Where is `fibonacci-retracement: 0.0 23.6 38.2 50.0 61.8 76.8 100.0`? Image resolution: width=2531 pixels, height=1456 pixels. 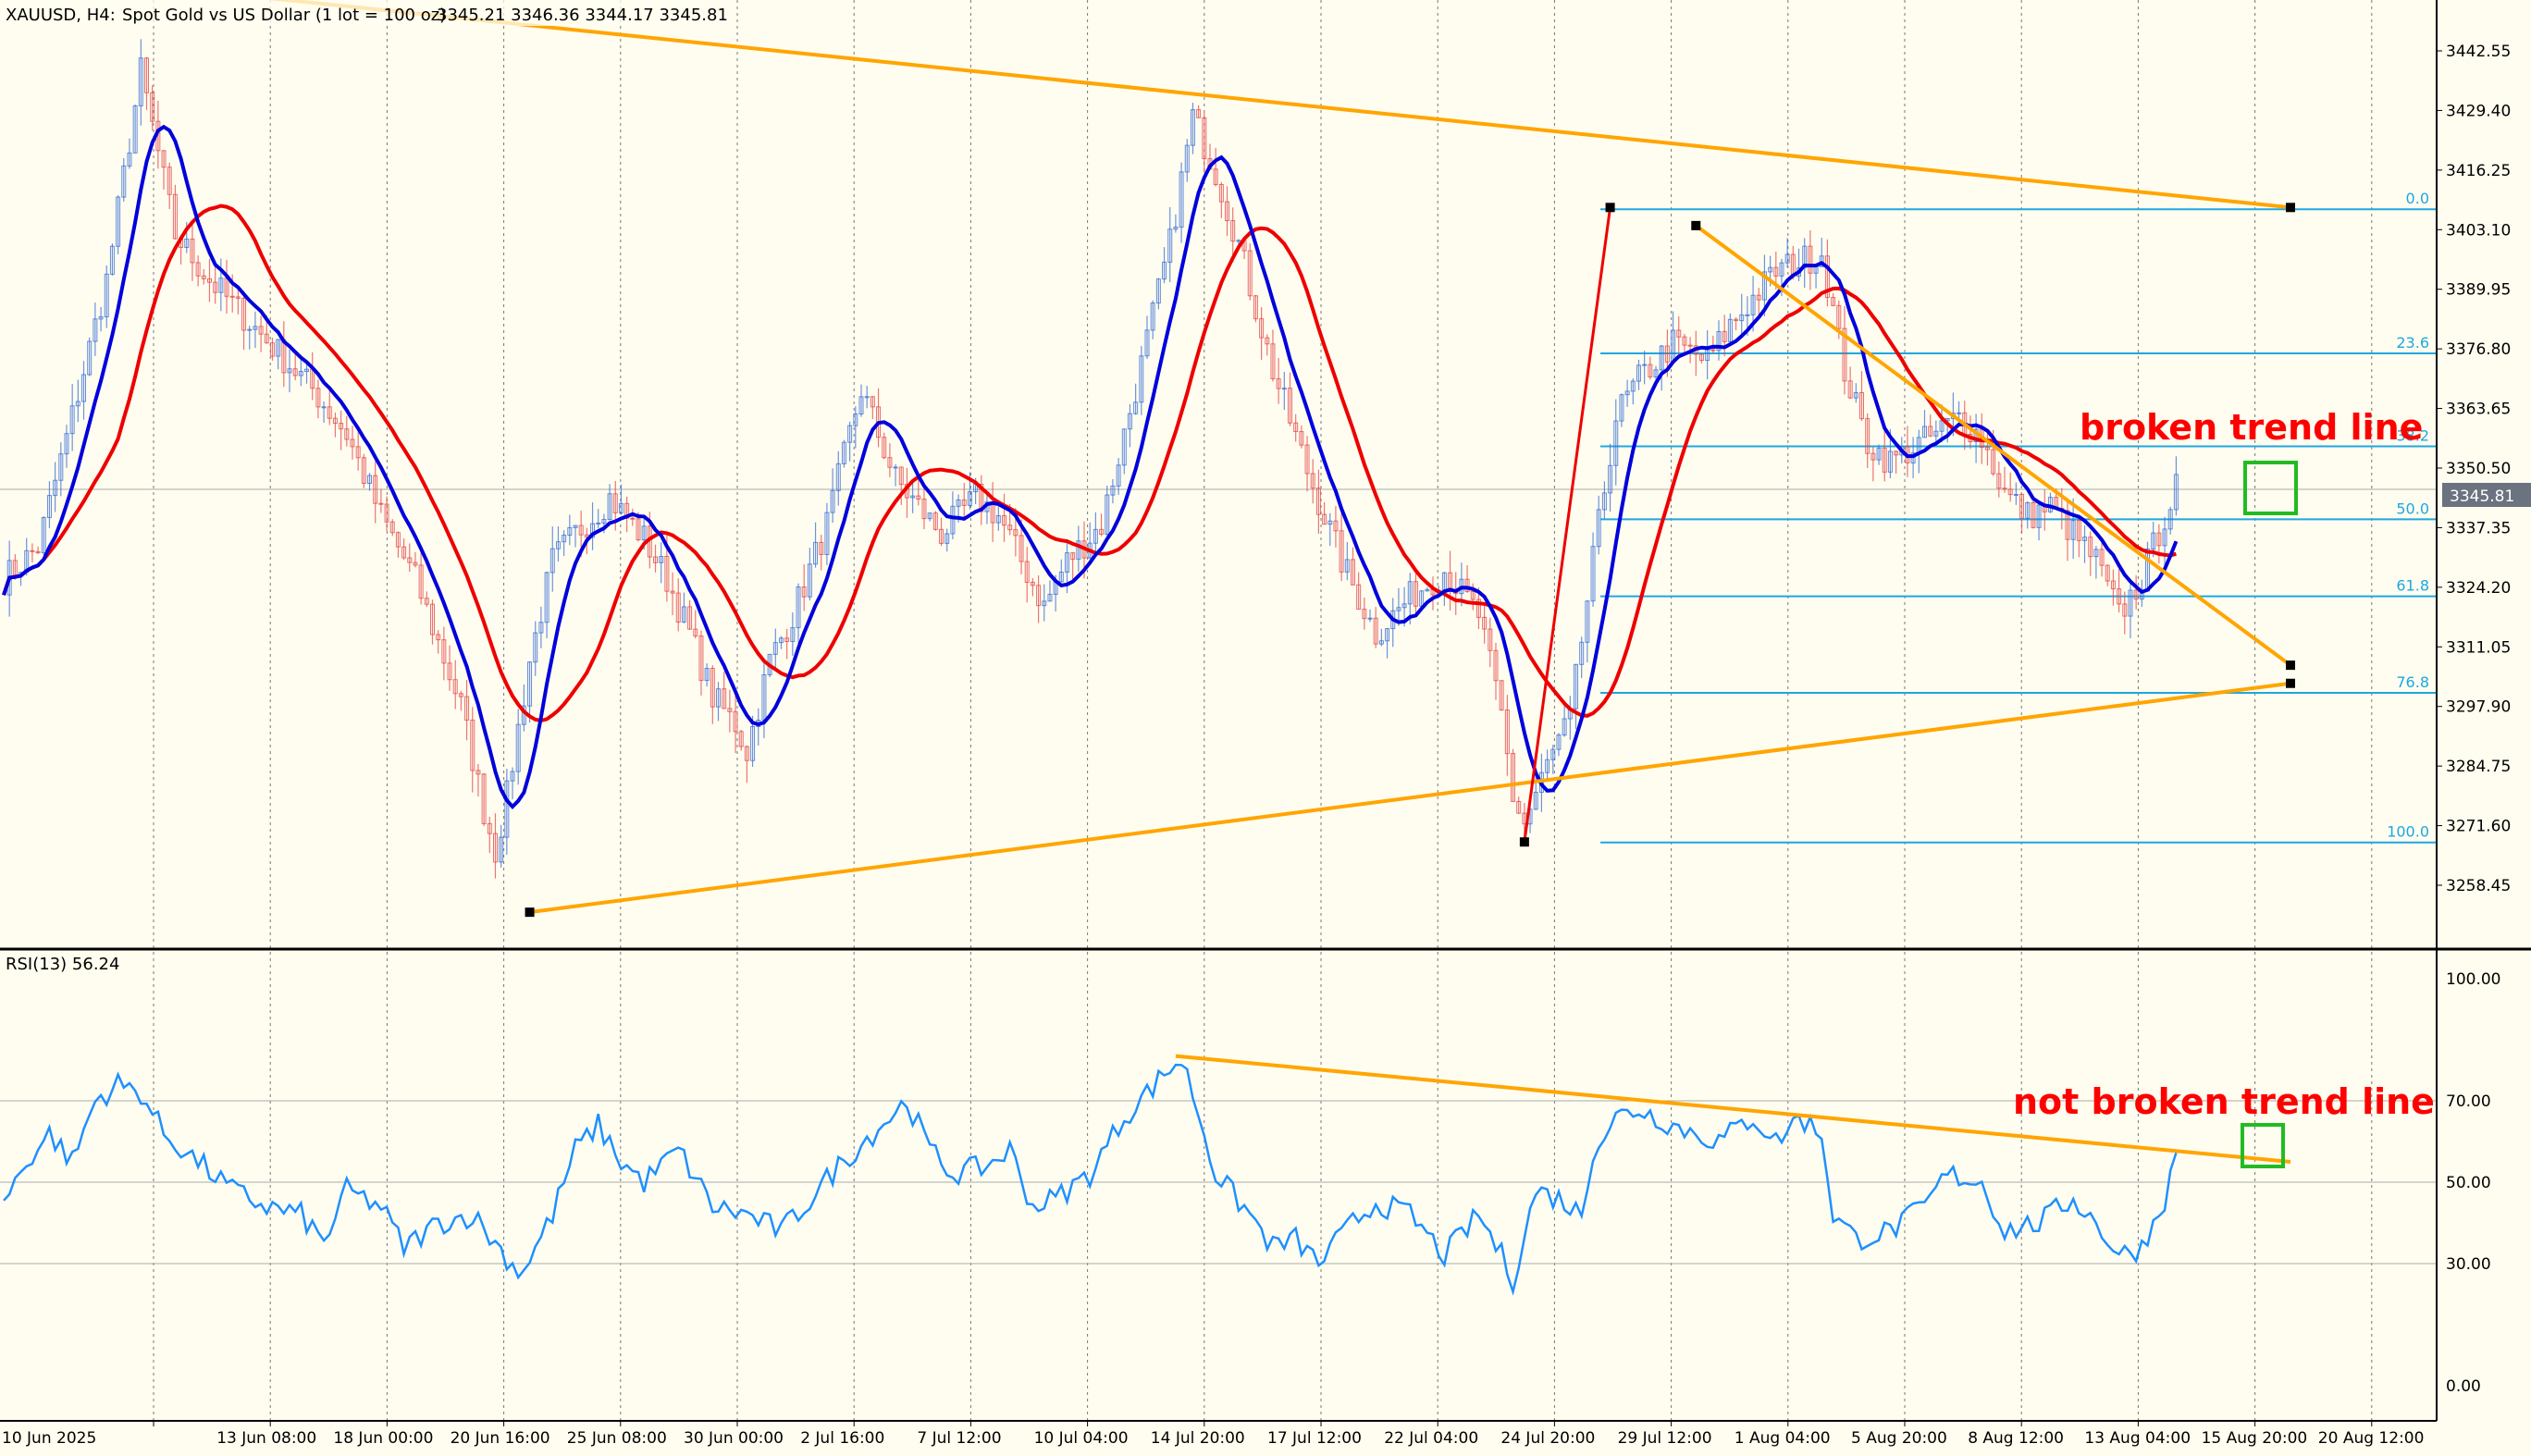
fibonacci-retracement: 0.0 23.6 38.2 50.0 61.8 76.8 100.0 is located at coordinates (2019, 517).